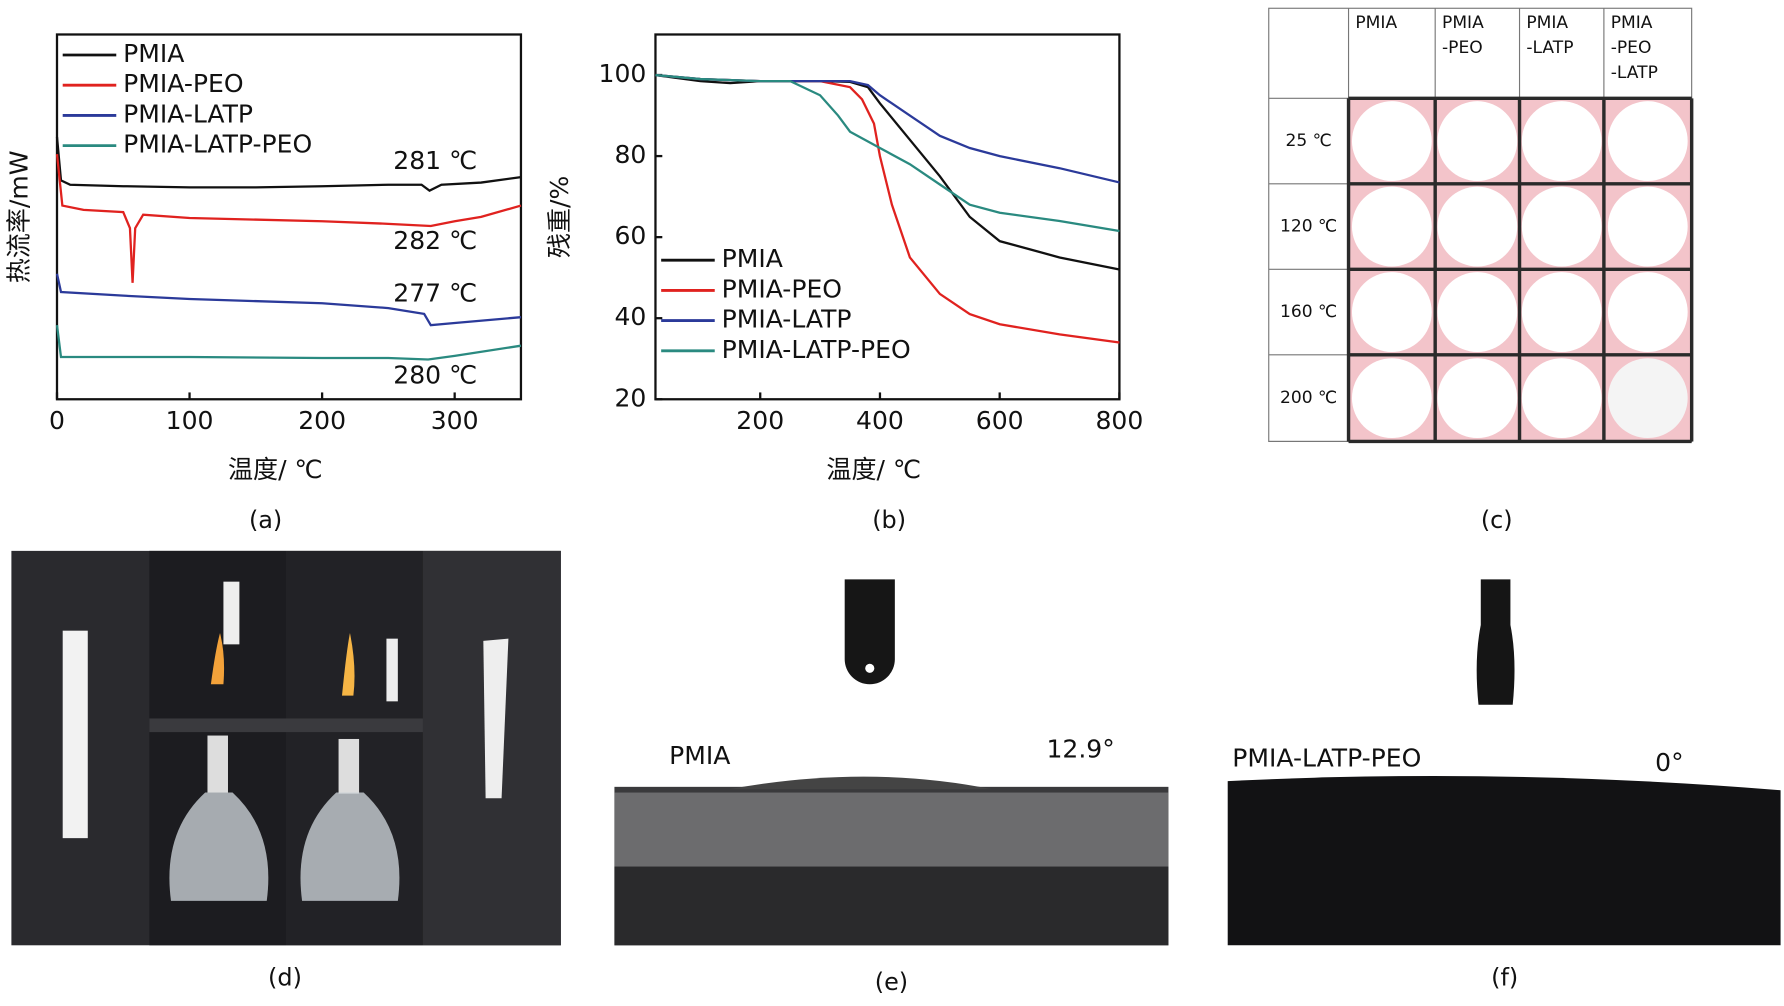 This screenshot has height=1006, width=1784. Describe the element at coordinates (1080, 748) in the screenshot. I see `contact-angle: 12.9°` at that location.